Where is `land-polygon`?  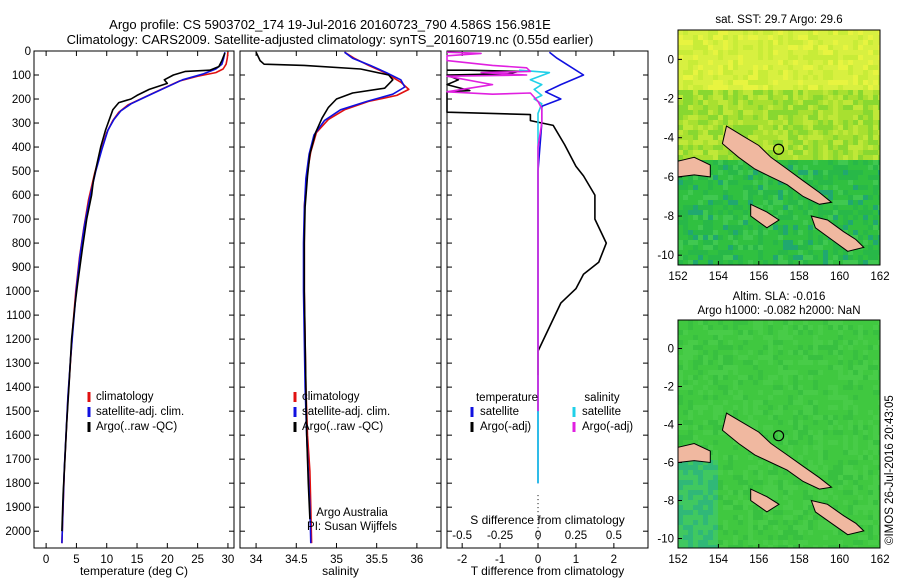
land-polygon is located at coordinates (837, 517).